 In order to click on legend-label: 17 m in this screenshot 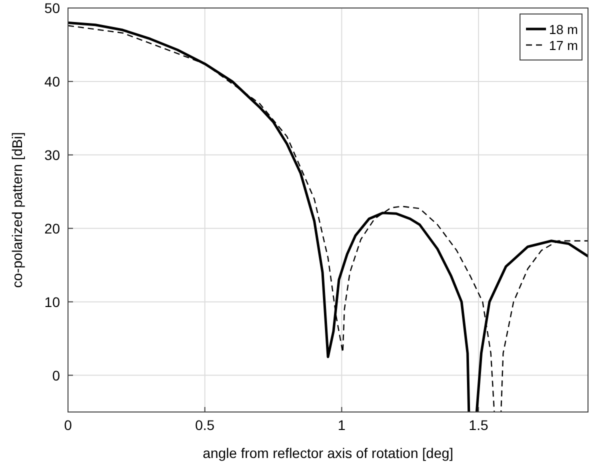, I will do `click(563, 45)`.